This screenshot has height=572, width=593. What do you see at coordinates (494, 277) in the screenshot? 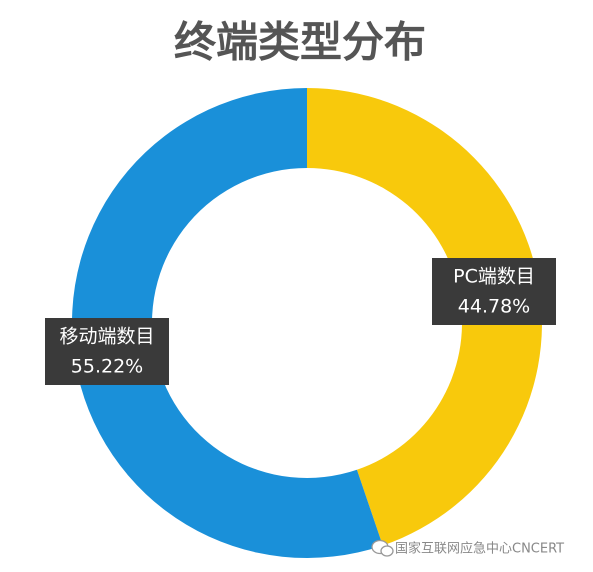
I see `segment-label: PC端数目` at bounding box center [494, 277].